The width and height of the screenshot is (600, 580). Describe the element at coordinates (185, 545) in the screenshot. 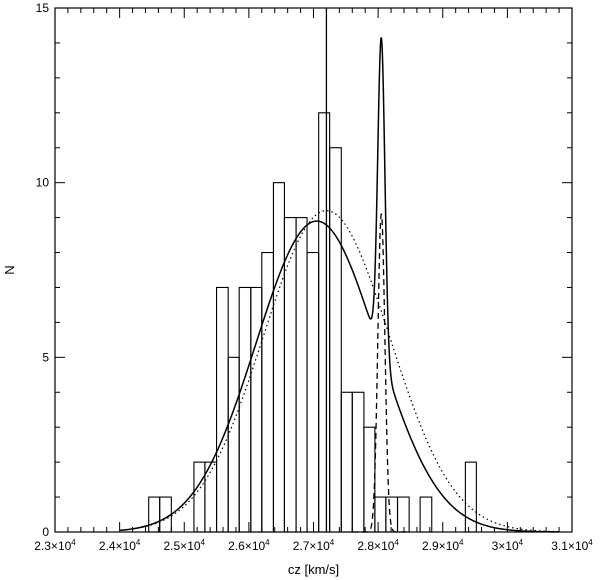

I see `x-tick-label: 2.5×10⁴` at that location.